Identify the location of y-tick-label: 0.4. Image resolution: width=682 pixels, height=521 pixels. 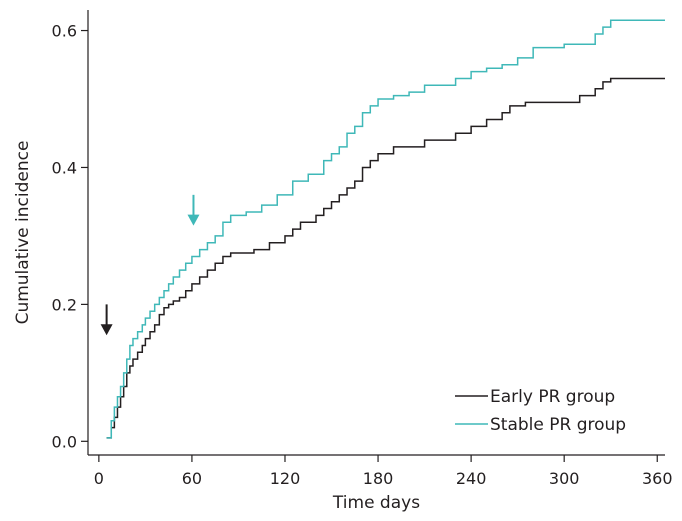
(64, 167).